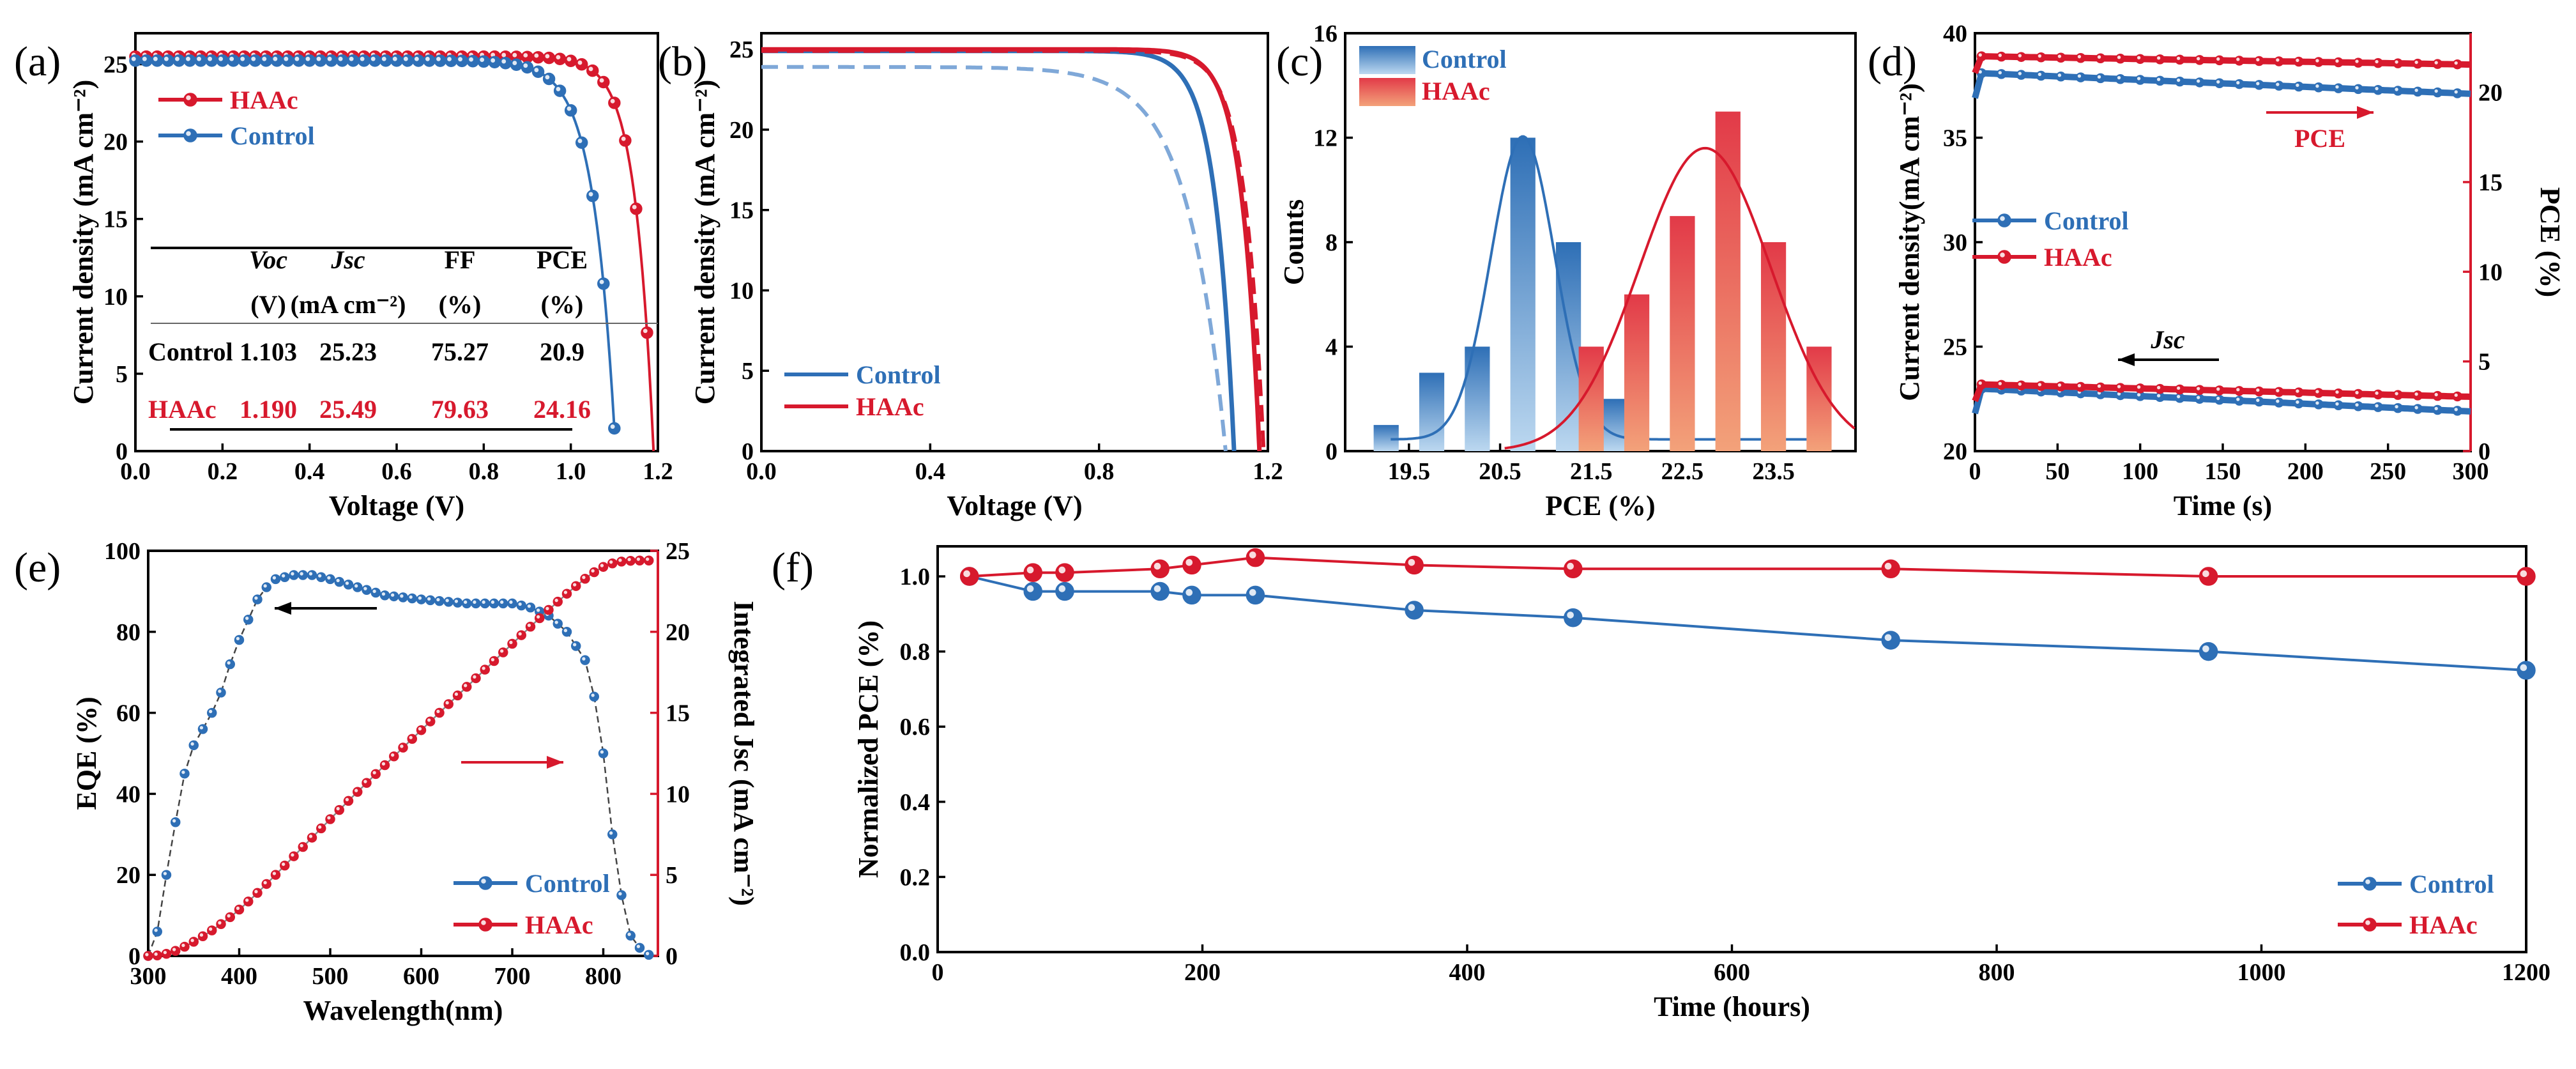  What do you see at coordinates (1331, 452) in the screenshot?
I see `y-tick-label: 0` at bounding box center [1331, 452].